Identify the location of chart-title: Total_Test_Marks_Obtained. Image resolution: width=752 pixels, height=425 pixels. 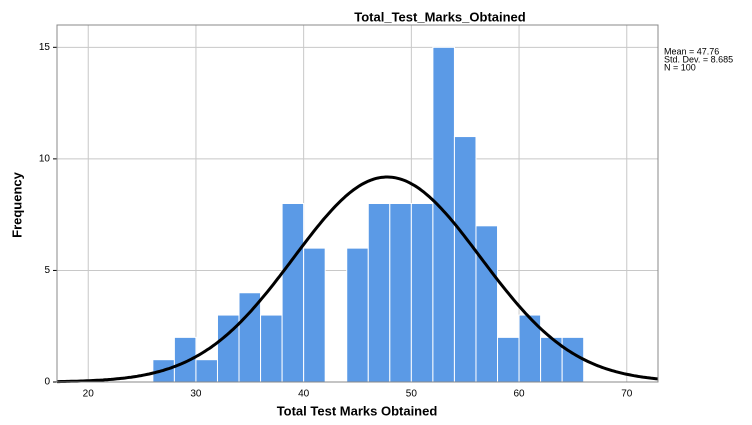
(440, 16).